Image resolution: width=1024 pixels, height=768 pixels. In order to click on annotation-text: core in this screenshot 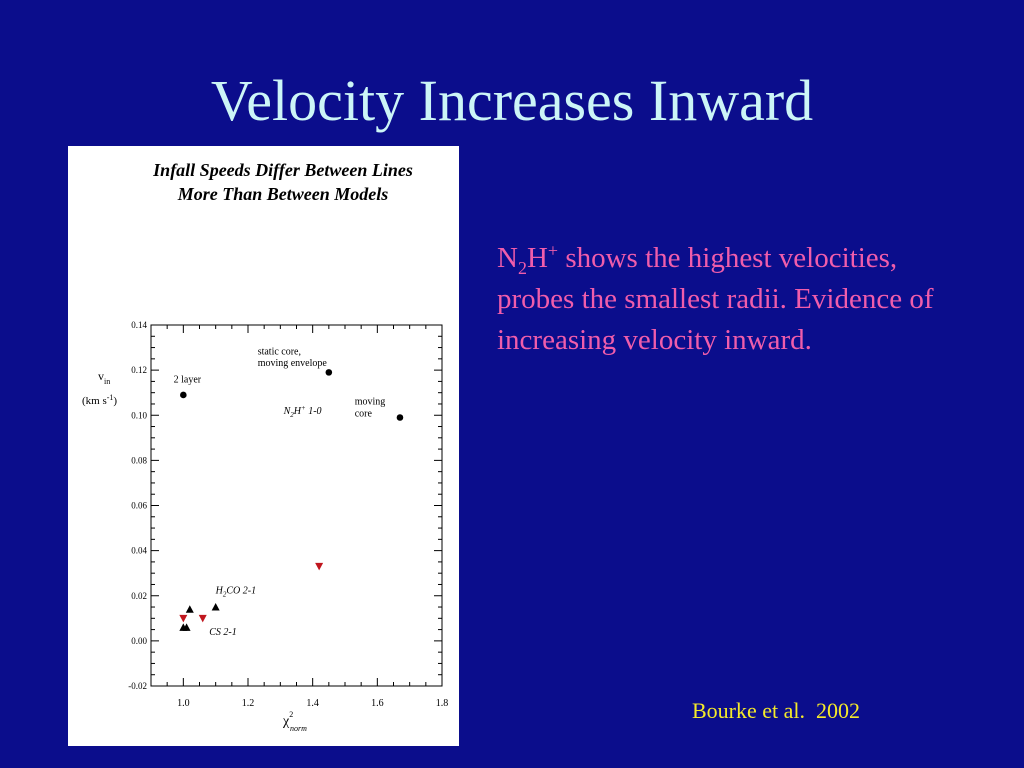, I will do `click(364, 413)`.